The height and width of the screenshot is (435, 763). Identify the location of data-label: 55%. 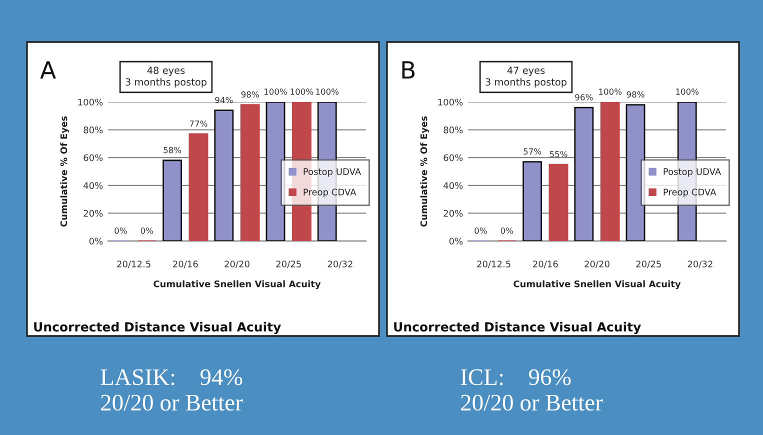
(559, 154).